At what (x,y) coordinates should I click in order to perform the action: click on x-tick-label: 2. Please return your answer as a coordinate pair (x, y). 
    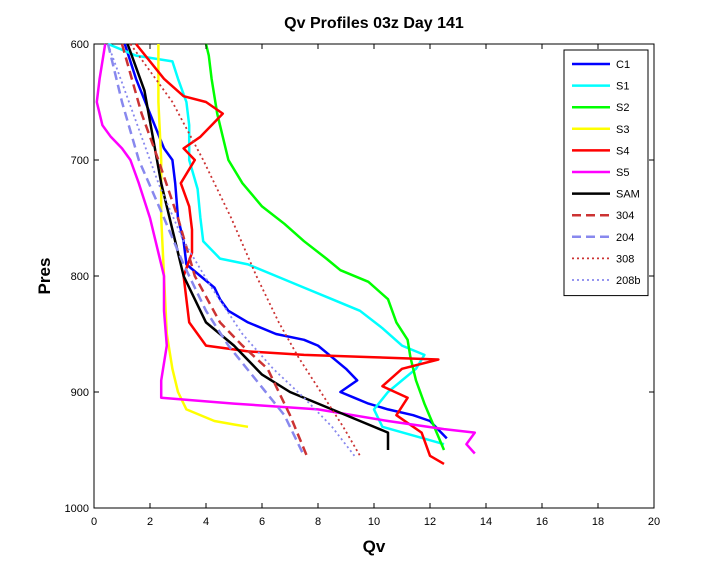
    Looking at the image, I should click on (150, 522).